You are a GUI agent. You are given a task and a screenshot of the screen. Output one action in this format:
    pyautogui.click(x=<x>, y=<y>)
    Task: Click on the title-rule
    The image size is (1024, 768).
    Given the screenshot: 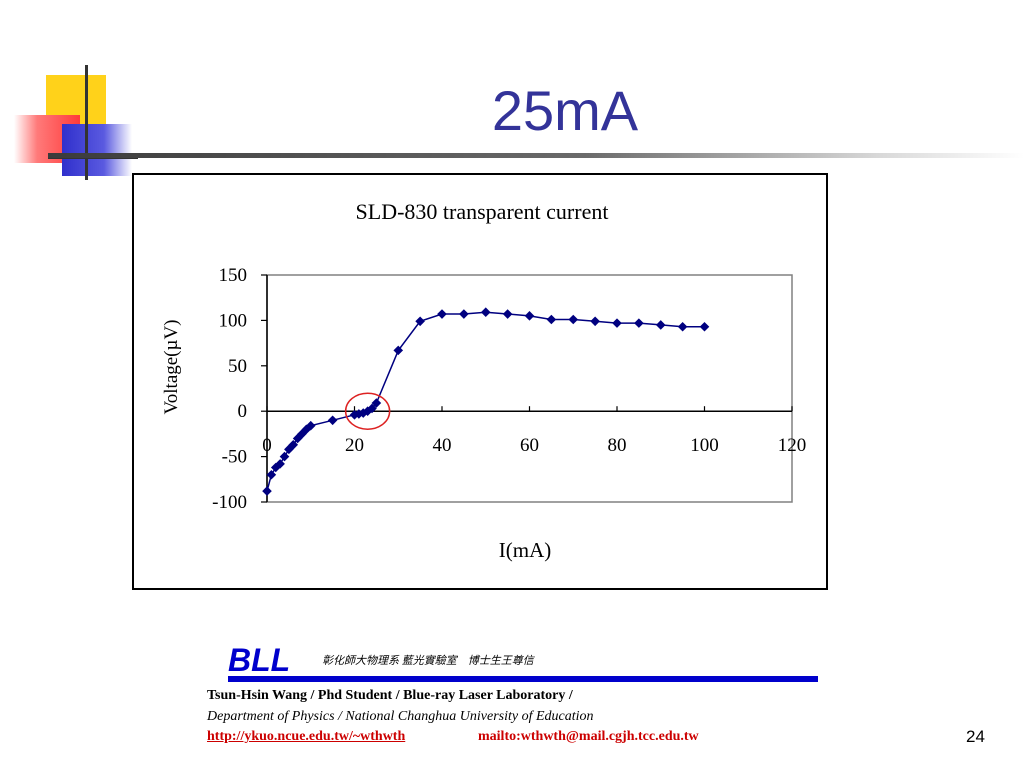 What is the action you would take?
    pyautogui.click(x=536, y=155)
    